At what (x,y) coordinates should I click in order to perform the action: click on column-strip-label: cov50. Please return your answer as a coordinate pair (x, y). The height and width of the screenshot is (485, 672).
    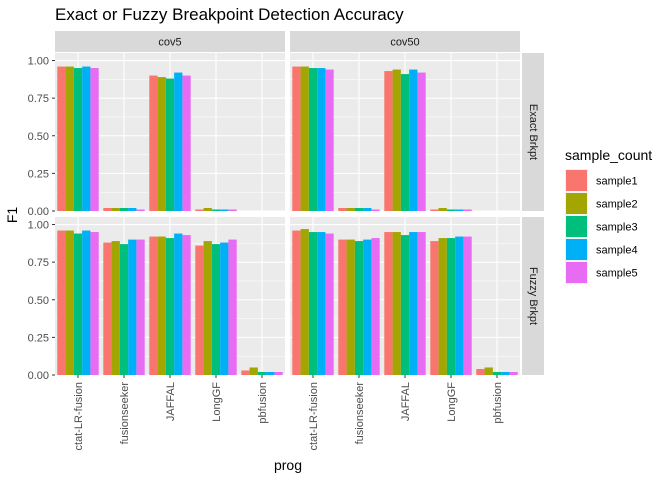
    Looking at the image, I should click on (404, 43).